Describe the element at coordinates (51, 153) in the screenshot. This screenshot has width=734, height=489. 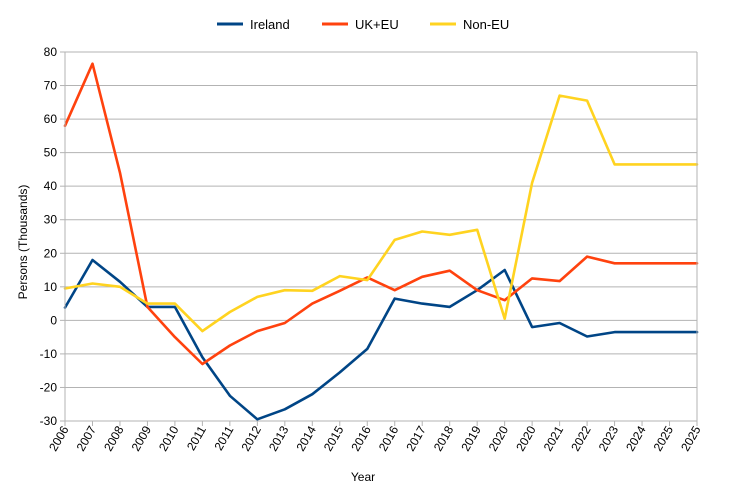
I see `y-tick-label: 50` at that location.